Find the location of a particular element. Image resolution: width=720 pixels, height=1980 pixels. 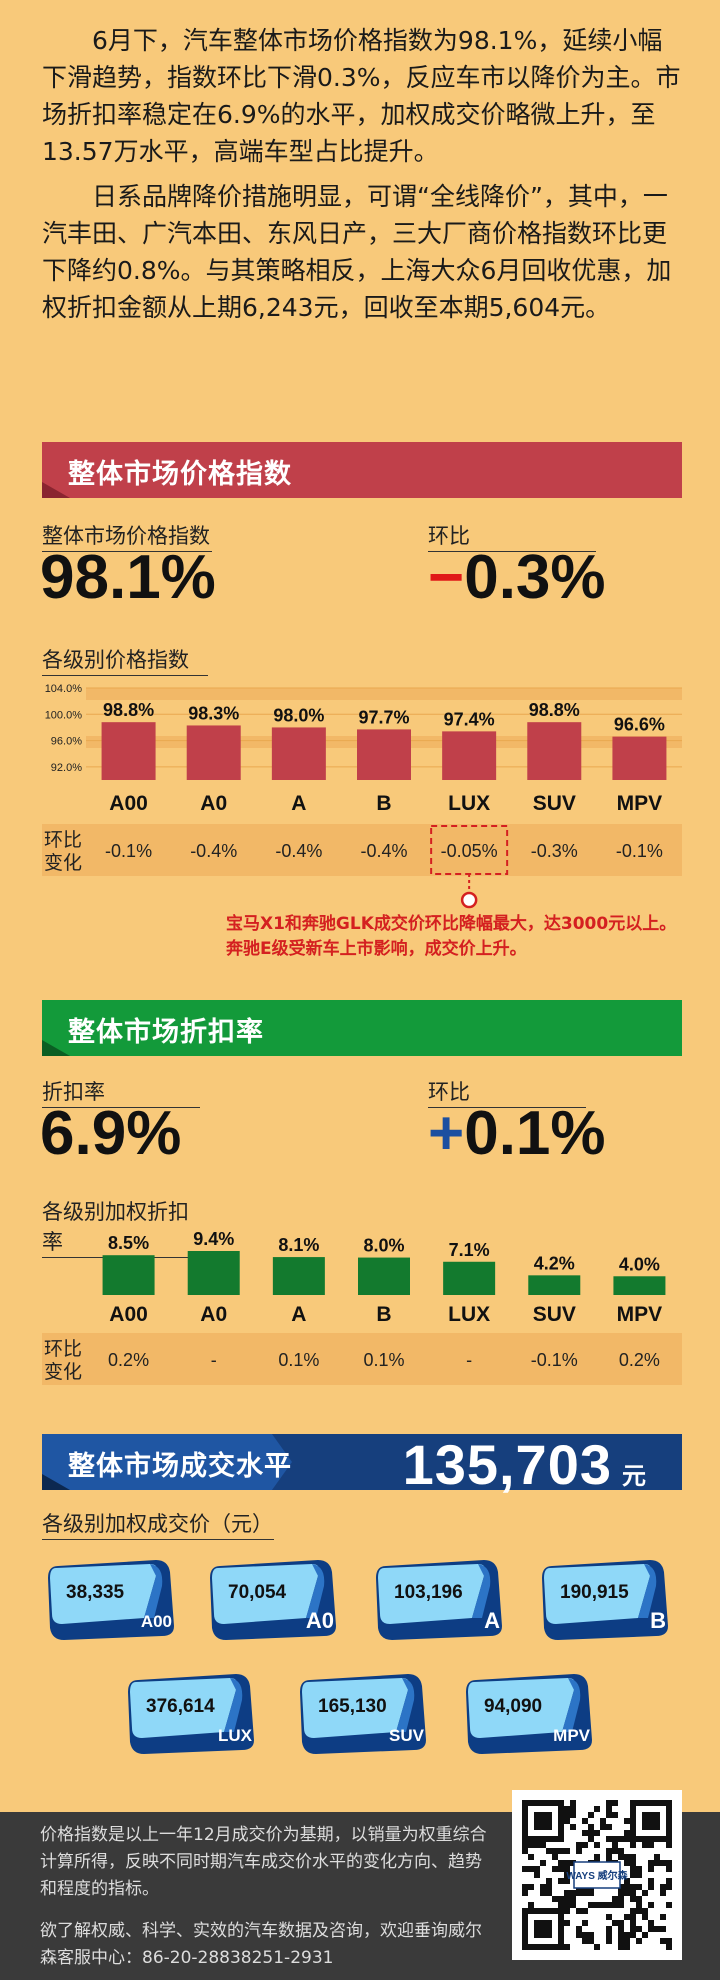

mom-row-background is located at coordinates (362, 1359).